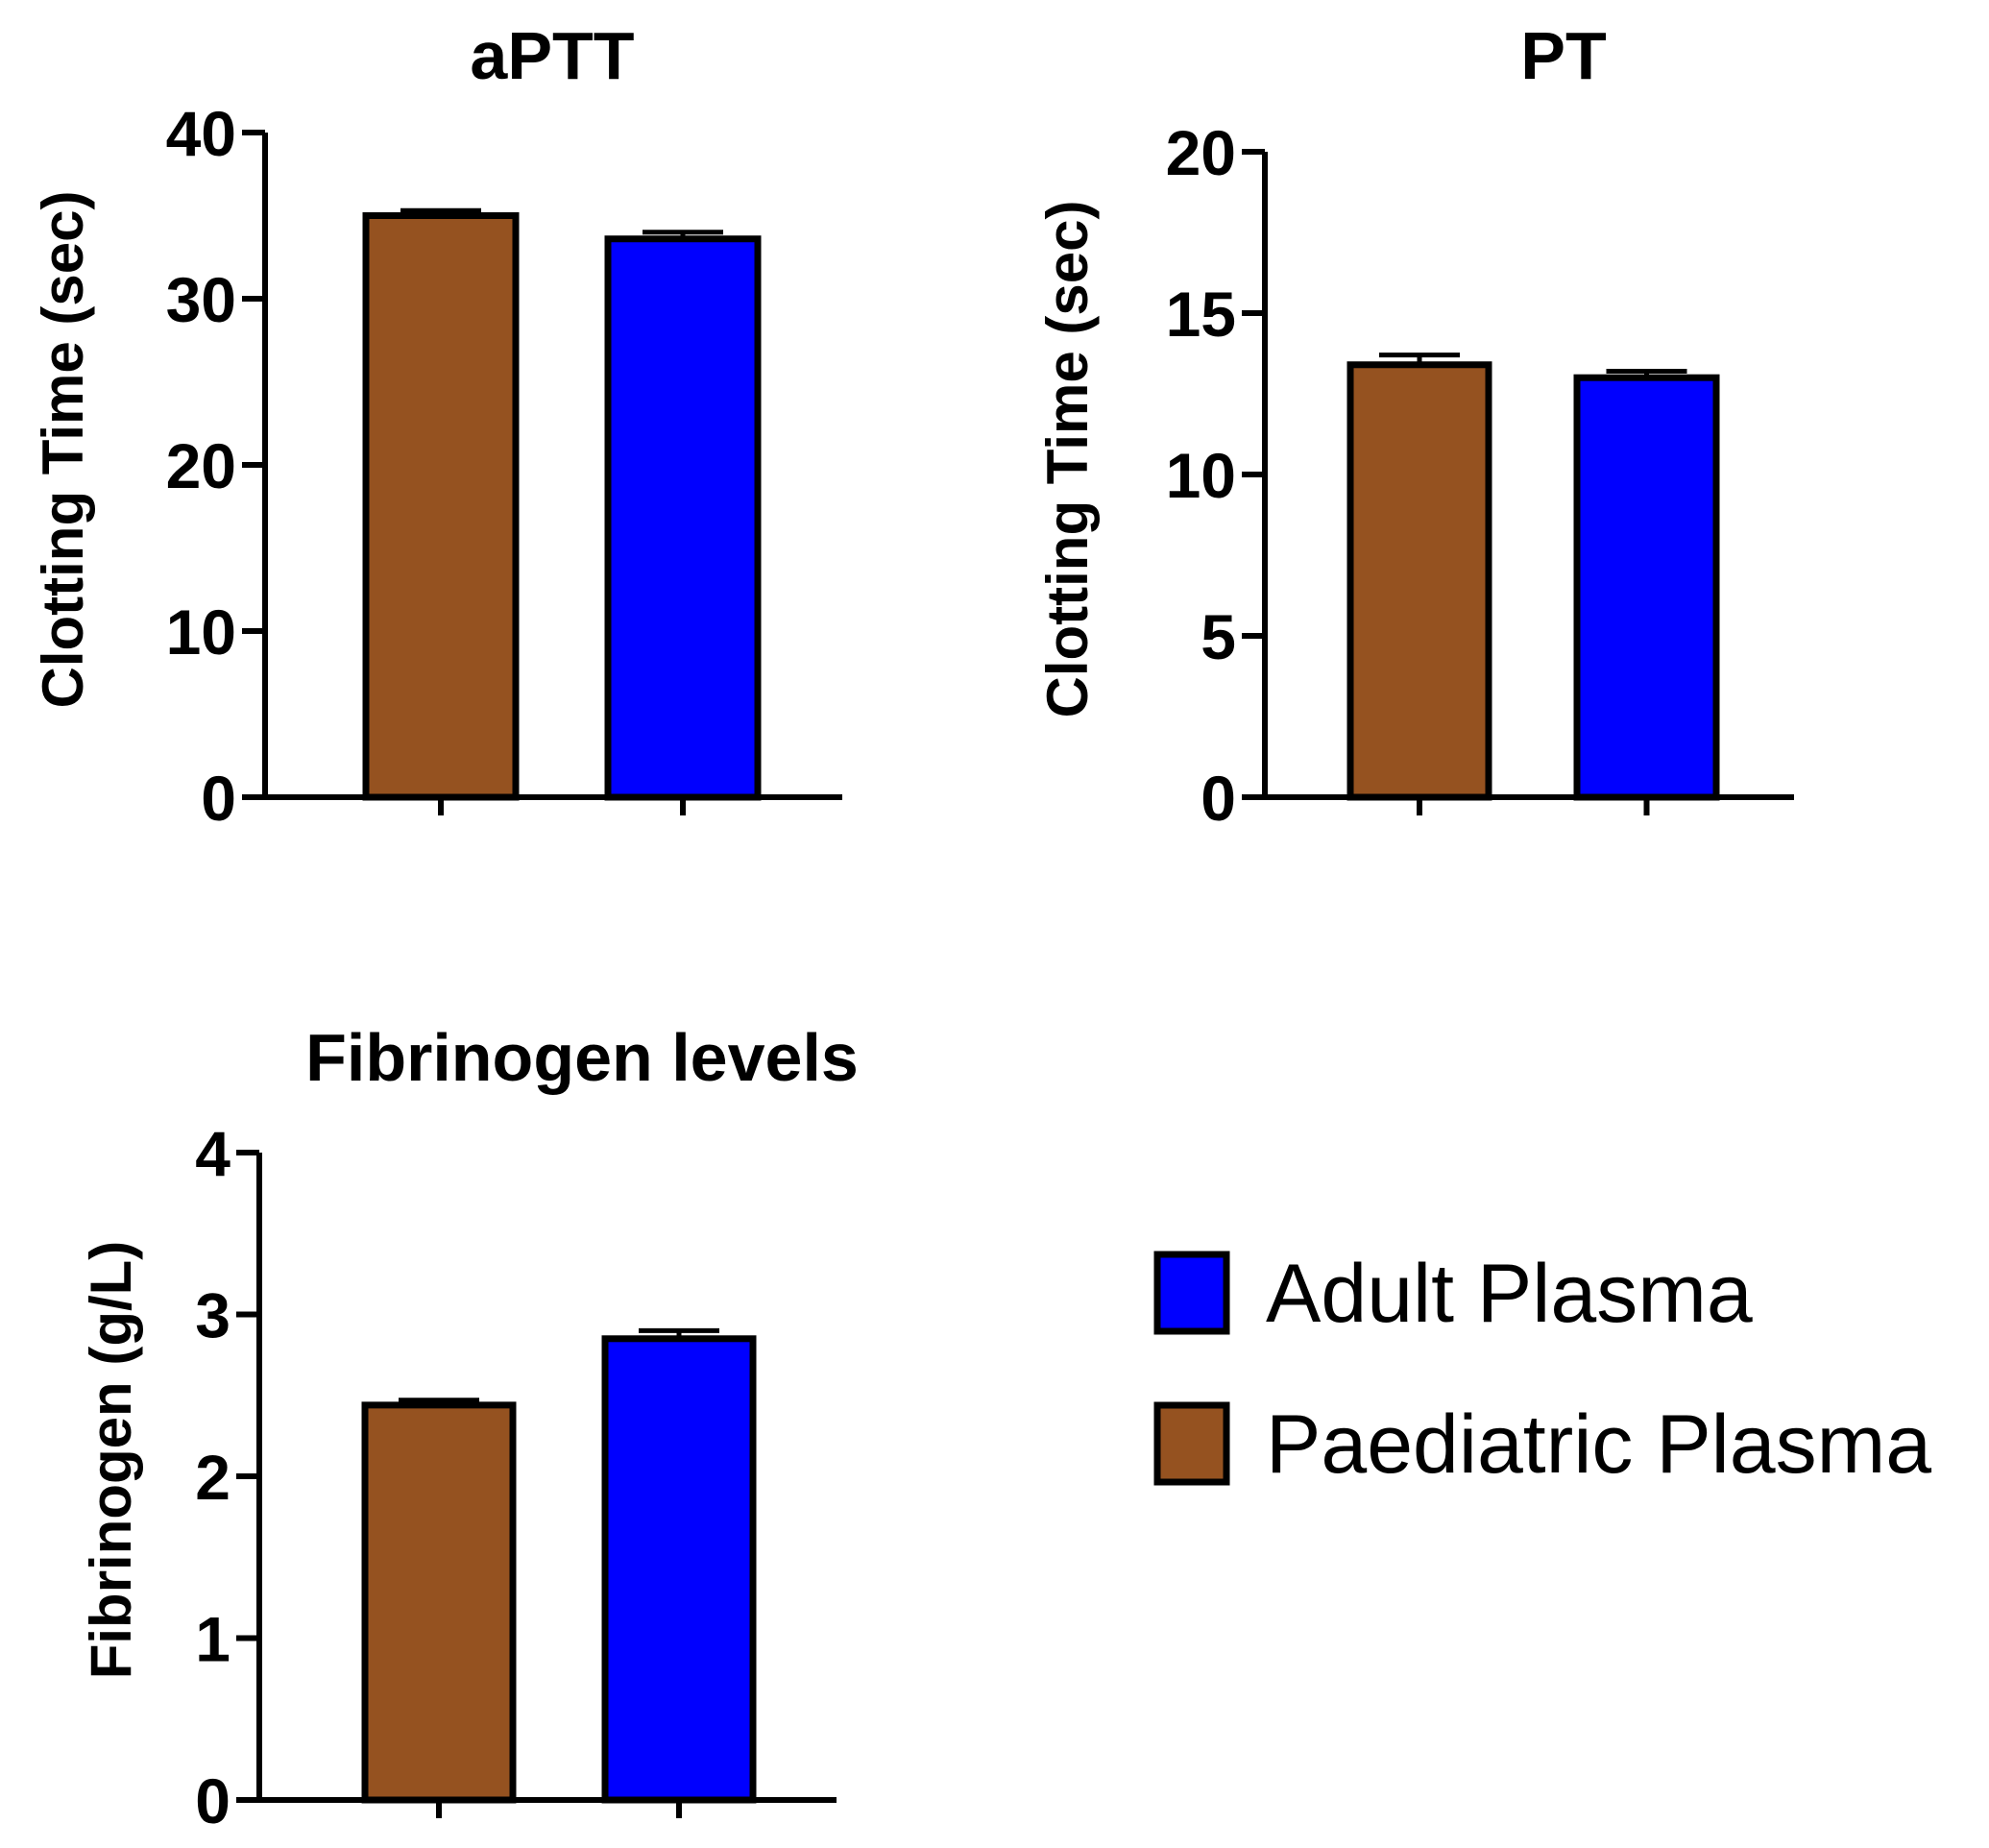 Image resolution: width=1989 pixels, height=1848 pixels. I want to click on chart1-y-tick-label: 15, so click(1201, 314).